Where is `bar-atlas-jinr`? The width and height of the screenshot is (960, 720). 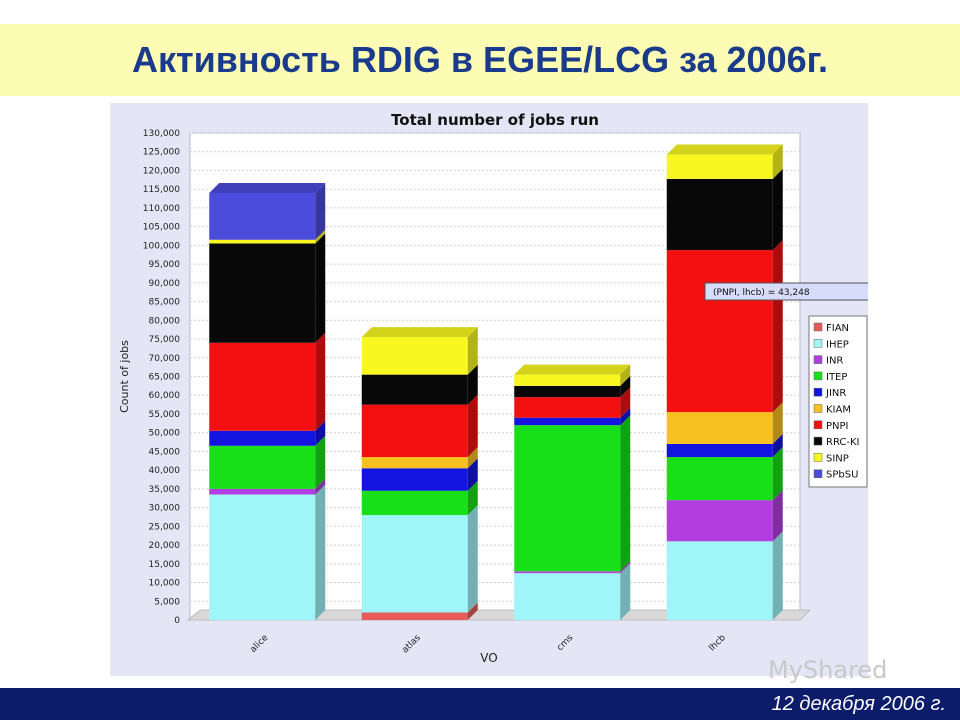
bar-atlas-jinr is located at coordinates (414, 479).